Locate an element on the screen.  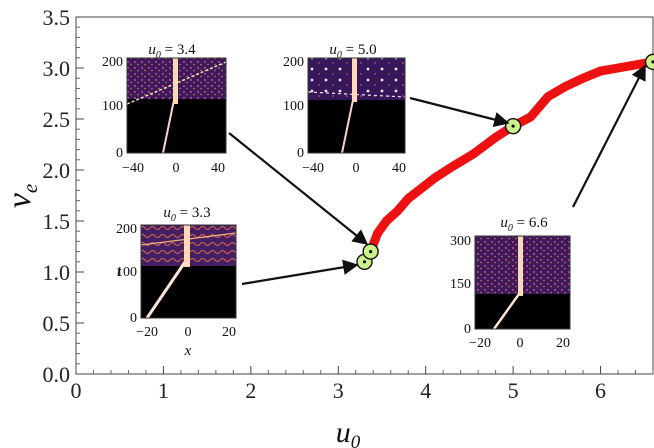
y-axis: 0.0 0.5 1.0 1.5 2.0 2.5 3.0 3.5 is located at coordinates (63, 196).